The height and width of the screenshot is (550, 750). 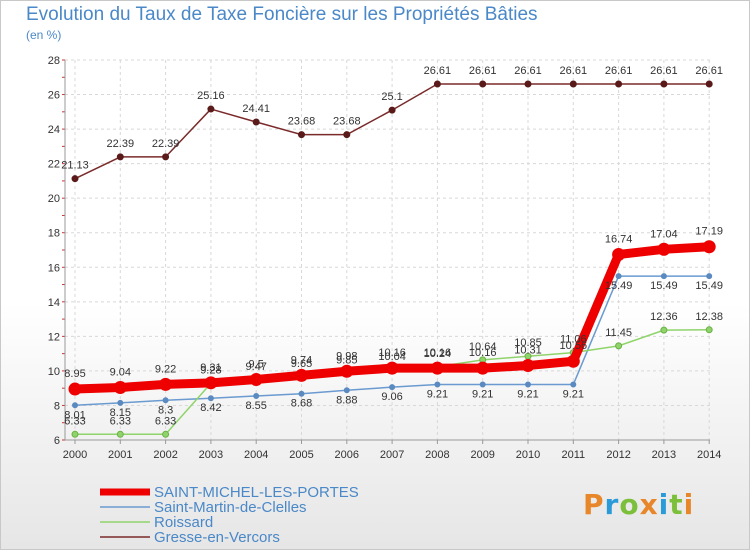 I want to click on data-label-saint-martin-de-clelles: 8.88, so click(x=346, y=400).